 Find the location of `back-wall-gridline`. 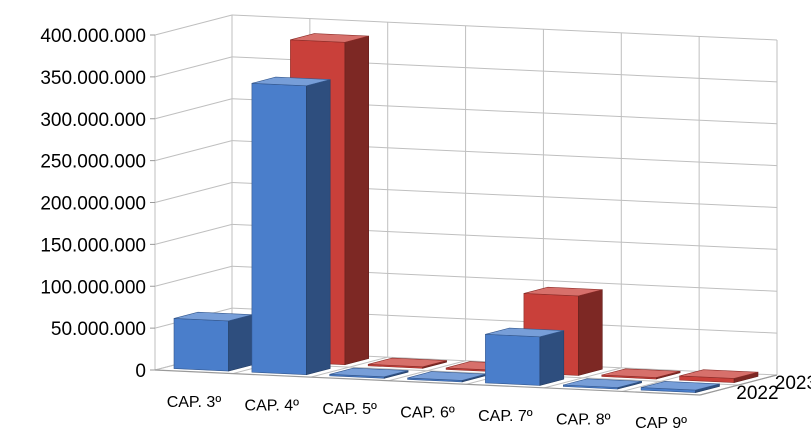

back-wall-gridline is located at coordinates (504, 27).